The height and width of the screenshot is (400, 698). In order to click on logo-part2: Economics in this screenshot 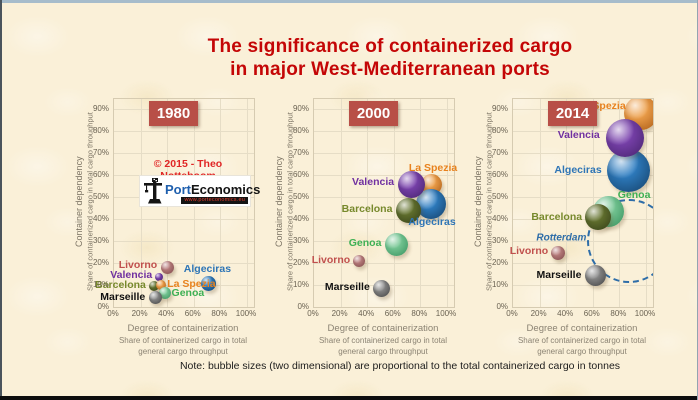, I will do `click(226, 189)`.